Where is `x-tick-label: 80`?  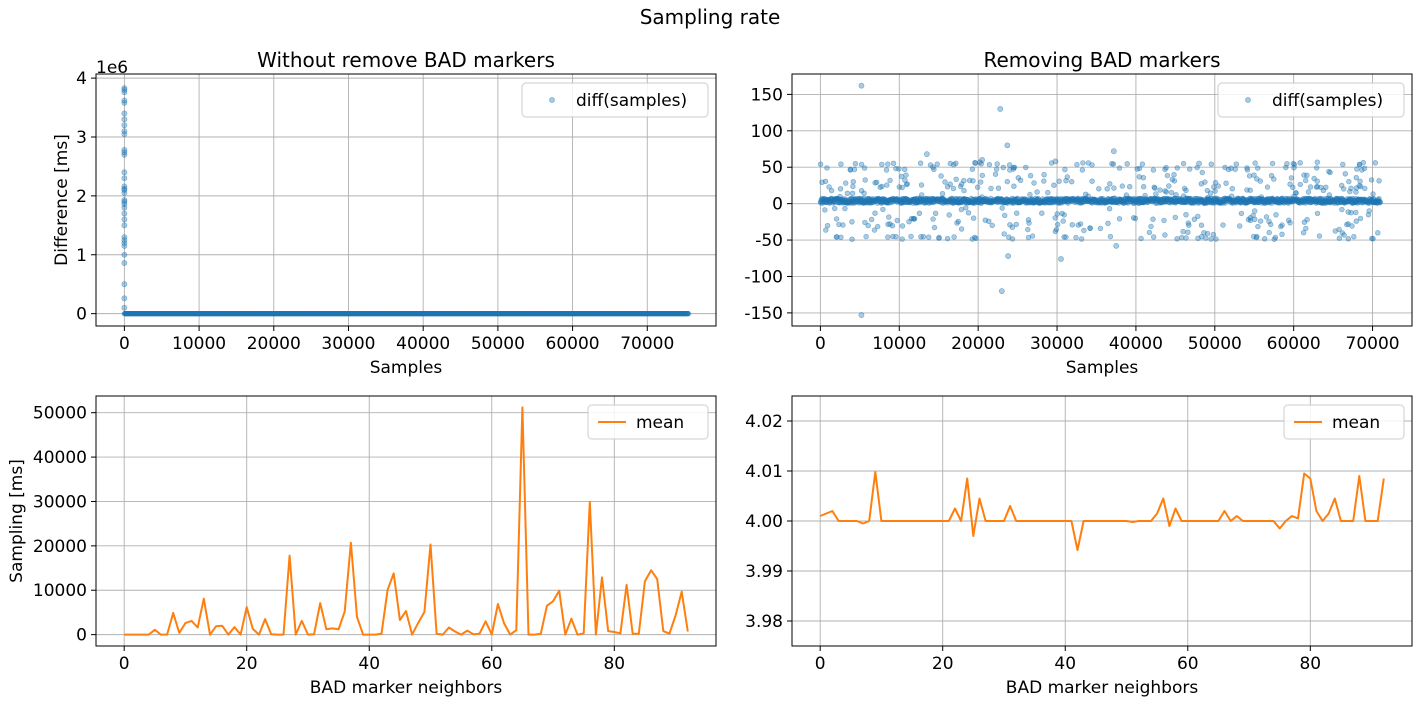 x-tick-label: 80 is located at coordinates (614, 664).